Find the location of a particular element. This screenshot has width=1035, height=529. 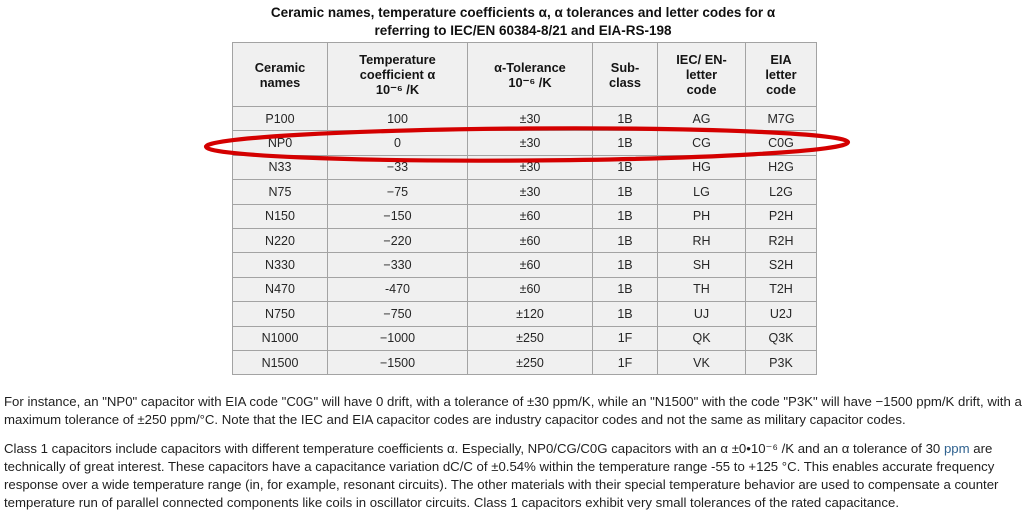

ppm-link: ppm is located at coordinates (956, 448).